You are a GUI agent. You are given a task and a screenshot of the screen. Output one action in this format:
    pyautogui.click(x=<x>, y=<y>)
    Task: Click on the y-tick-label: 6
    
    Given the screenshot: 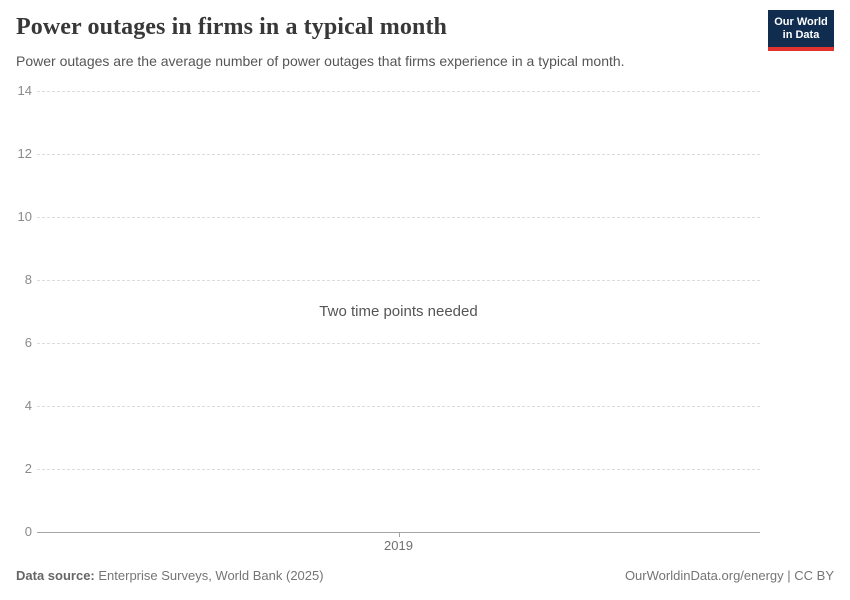 What is the action you would take?
    pyautogui.click(x=28, y=342)
    